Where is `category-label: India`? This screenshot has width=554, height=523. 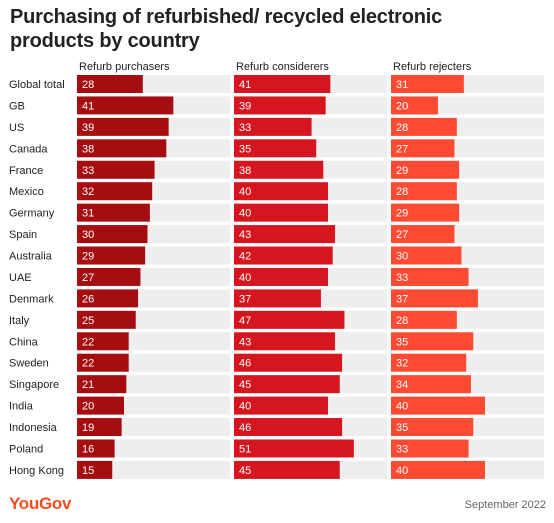
category-label: India is located at coordinates (21, 407).